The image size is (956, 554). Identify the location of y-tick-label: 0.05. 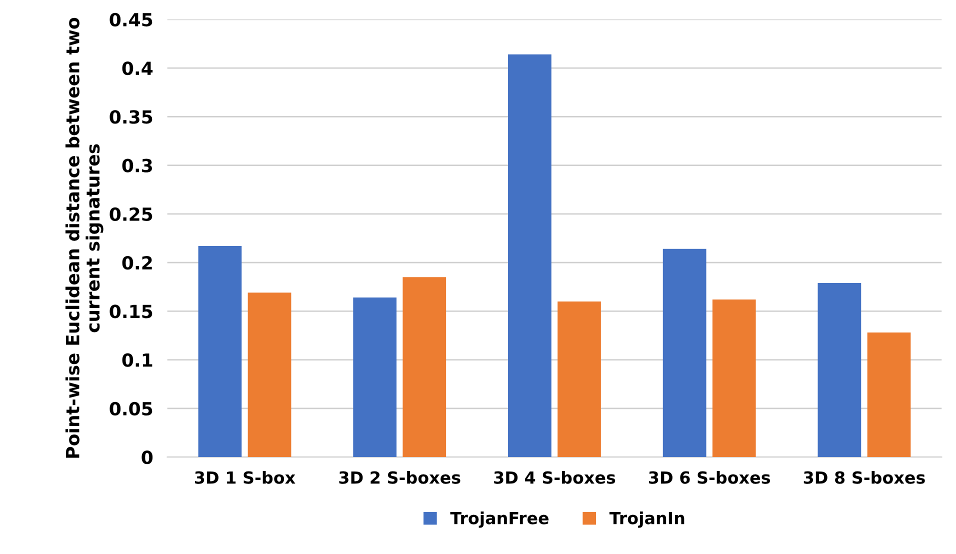
(131, 409).